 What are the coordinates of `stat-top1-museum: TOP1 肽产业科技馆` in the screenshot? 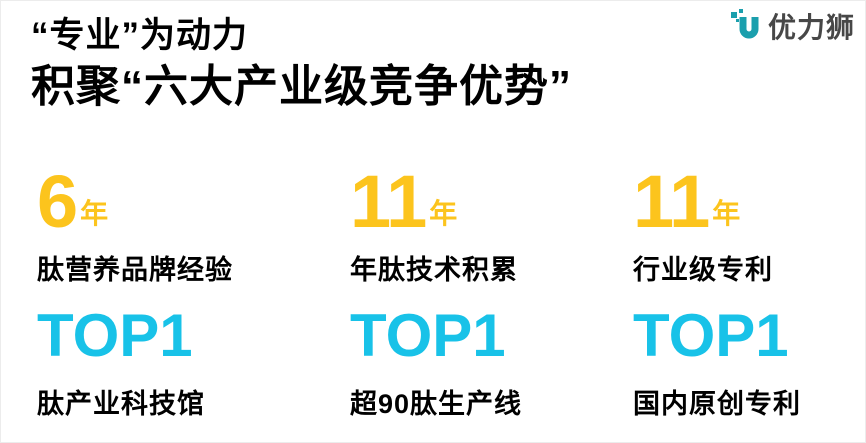 It's located at (121, 361).